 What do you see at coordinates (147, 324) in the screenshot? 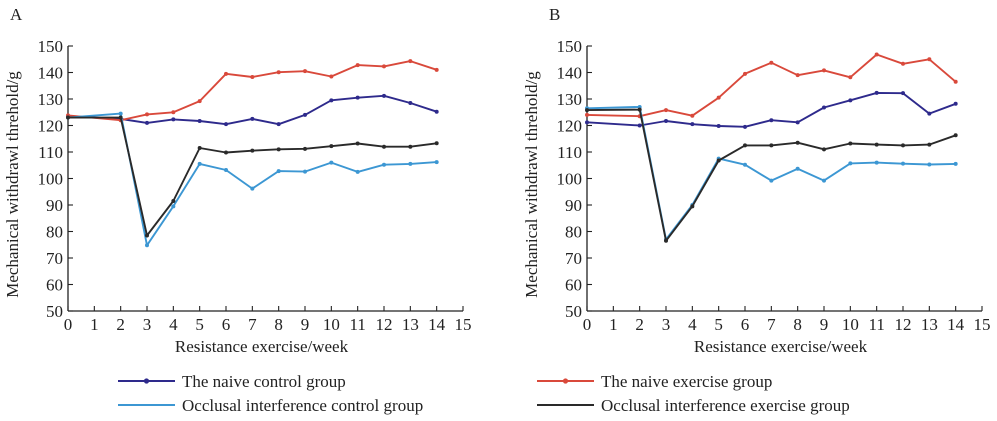
I see `x-tick-label: 3` at bounding box center [147, 324].